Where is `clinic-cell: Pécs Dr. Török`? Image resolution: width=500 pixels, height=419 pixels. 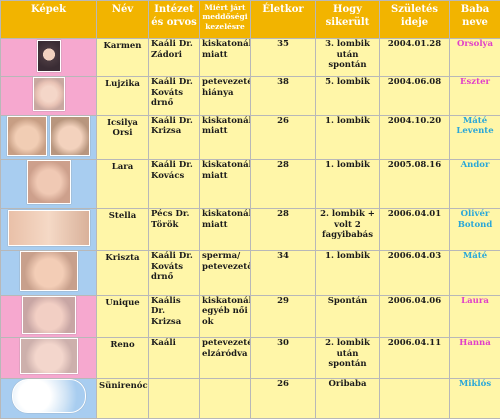
clinic-cell: Pécs Dr. Török is located at coordinates (174, 229).